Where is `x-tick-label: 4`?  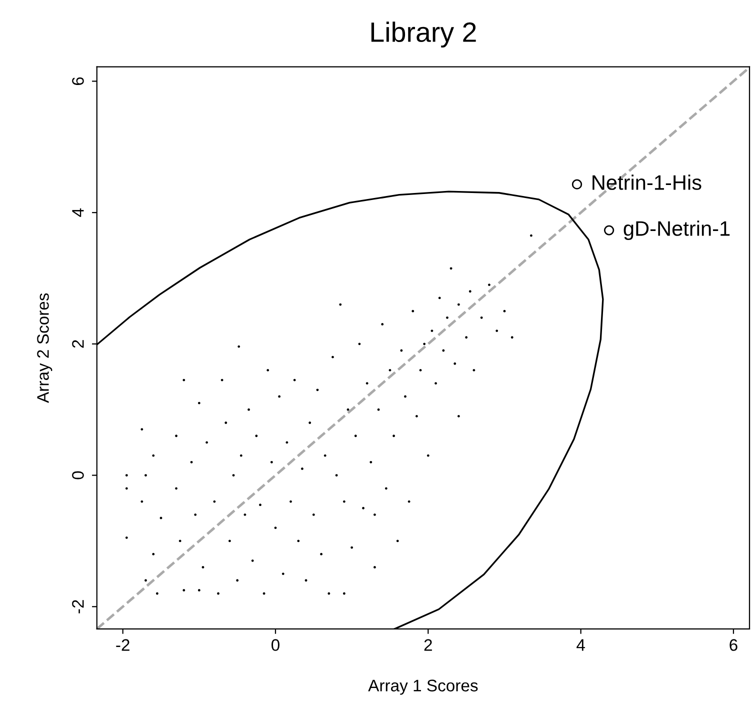
x-tick-label: 4 is located at coordinates (580, 645).